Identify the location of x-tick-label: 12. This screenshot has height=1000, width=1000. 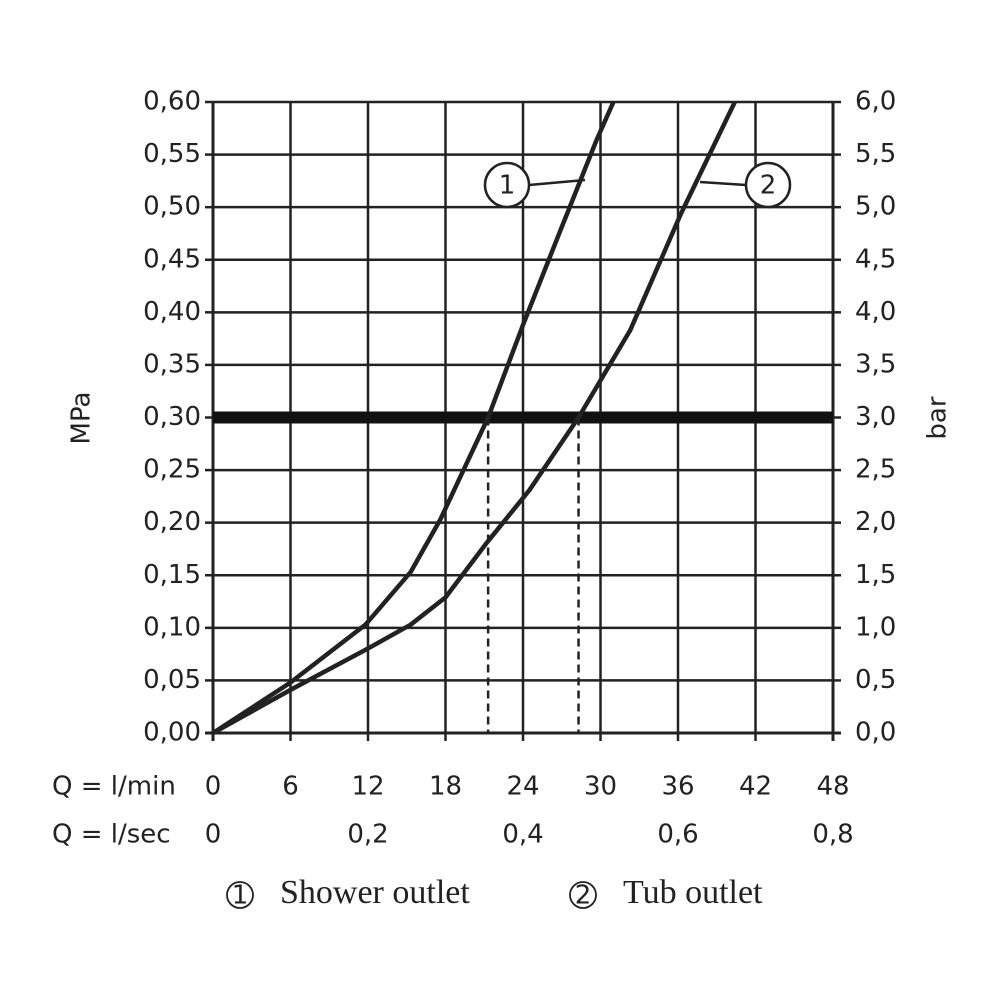
(367, 787).